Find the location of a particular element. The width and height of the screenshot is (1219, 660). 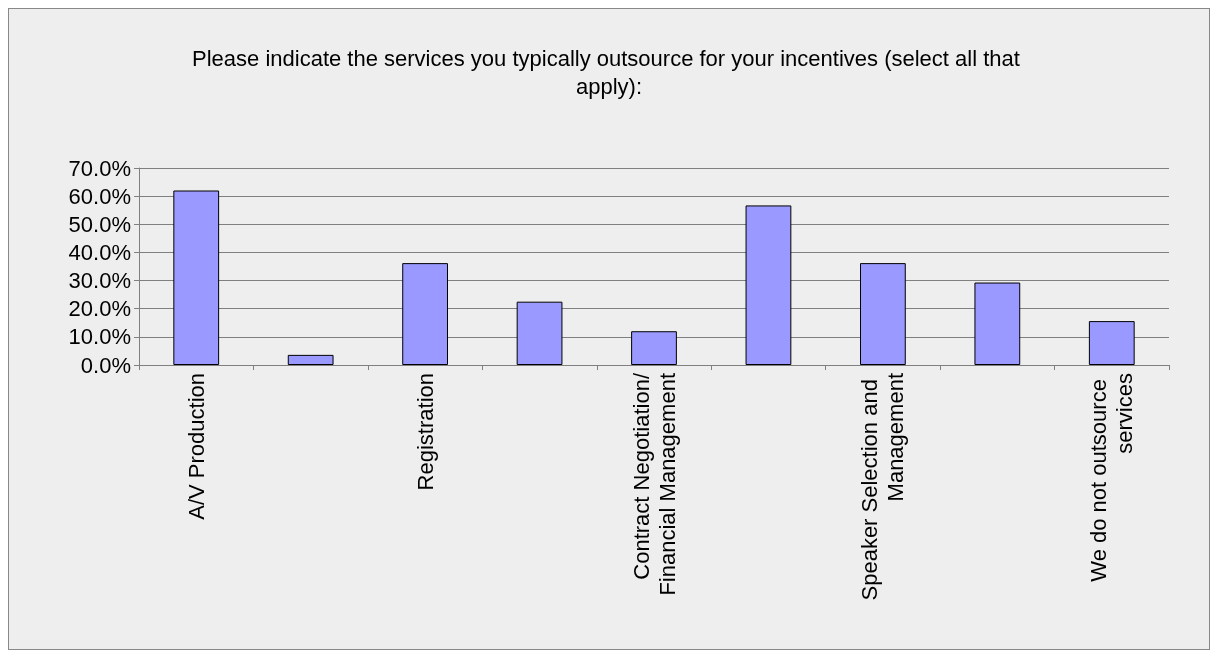

y-tick-label: 50.0% is located at coordinates (99, 224).